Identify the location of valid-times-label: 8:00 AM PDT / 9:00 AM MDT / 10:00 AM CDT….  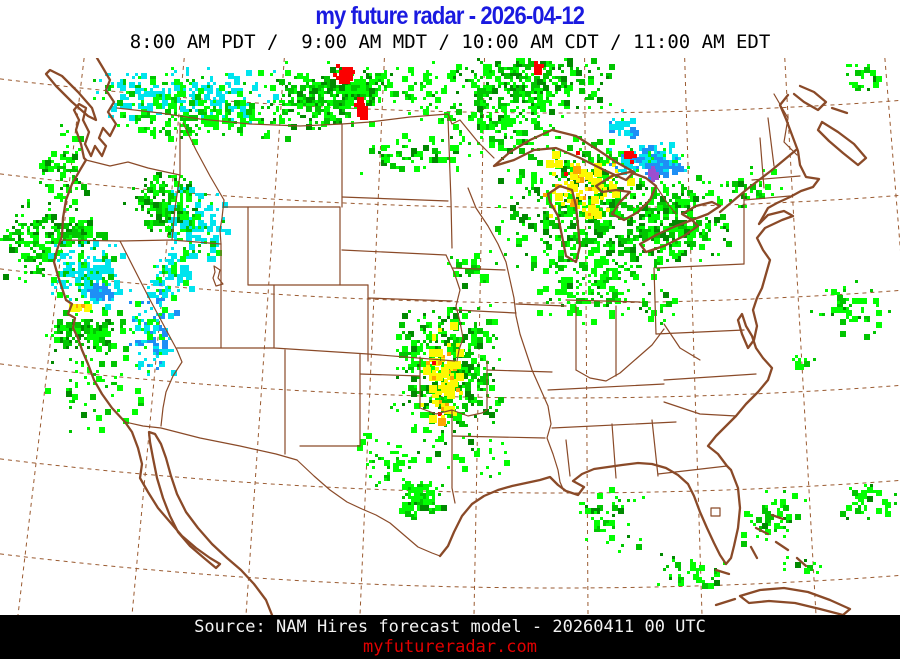
(450, 42).